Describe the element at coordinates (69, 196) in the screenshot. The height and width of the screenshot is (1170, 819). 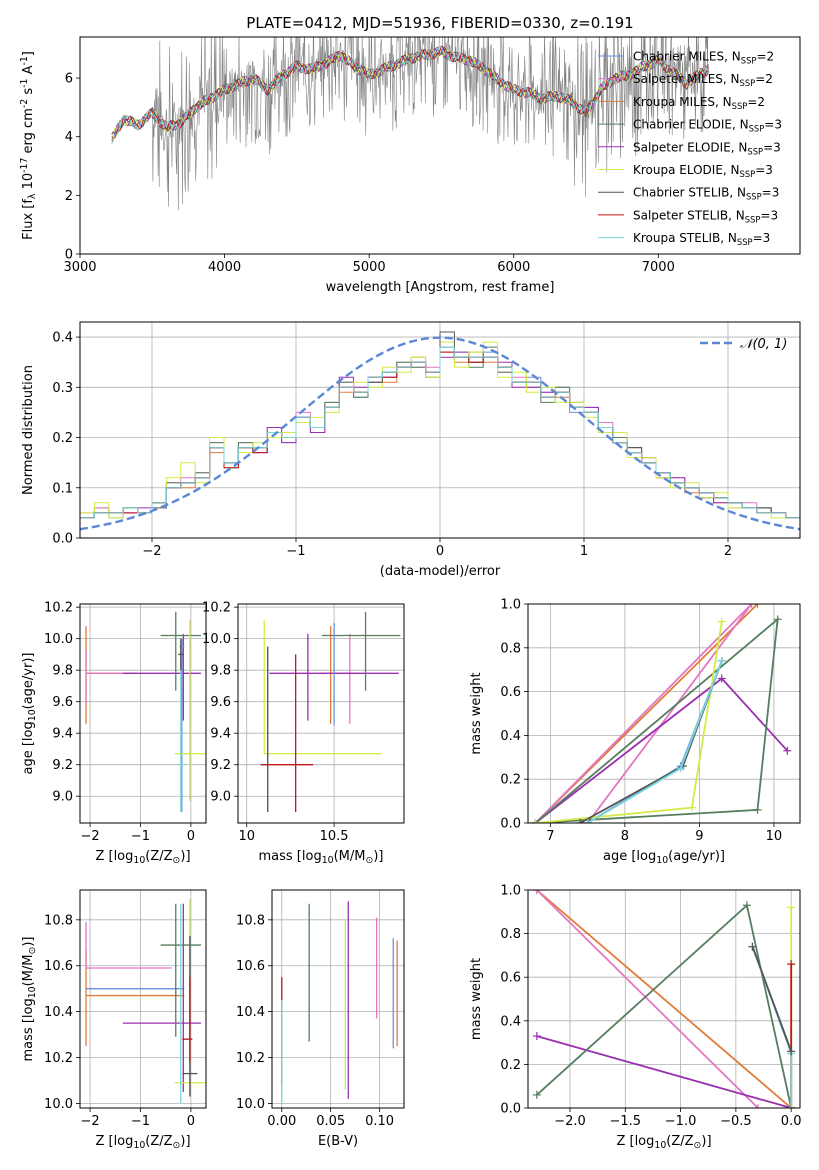
I see `y-tick-label: 2` at that location.